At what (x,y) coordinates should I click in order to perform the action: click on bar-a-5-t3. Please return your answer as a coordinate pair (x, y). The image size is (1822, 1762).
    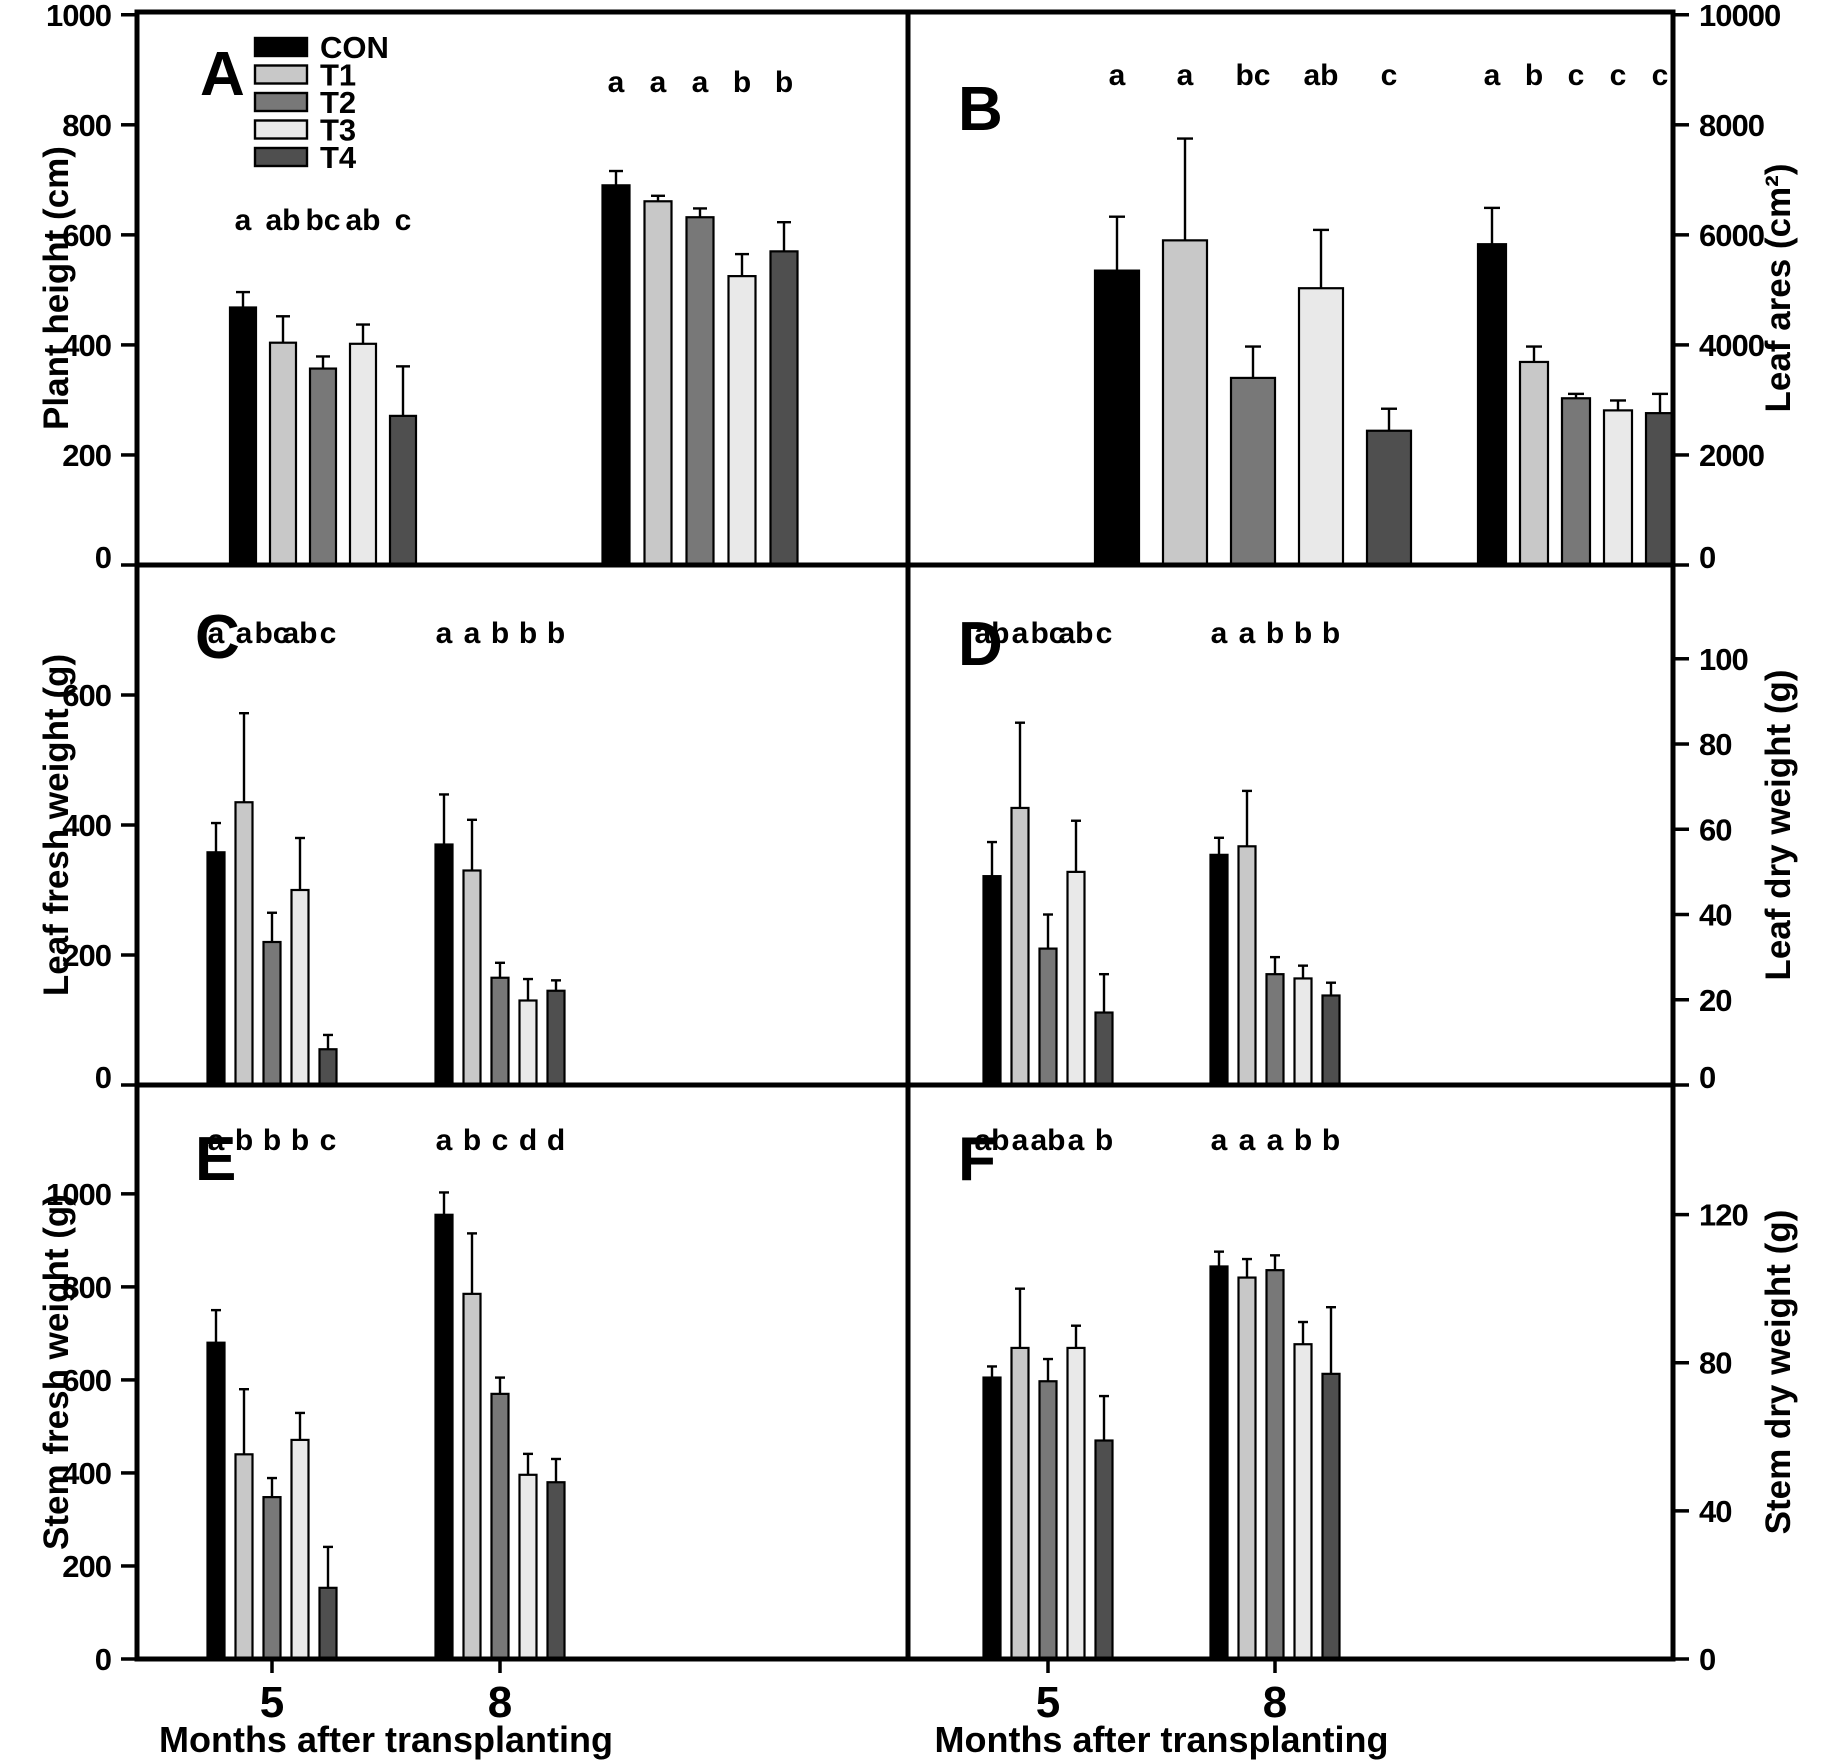
    Looking at the image, I should click on (363, 454).